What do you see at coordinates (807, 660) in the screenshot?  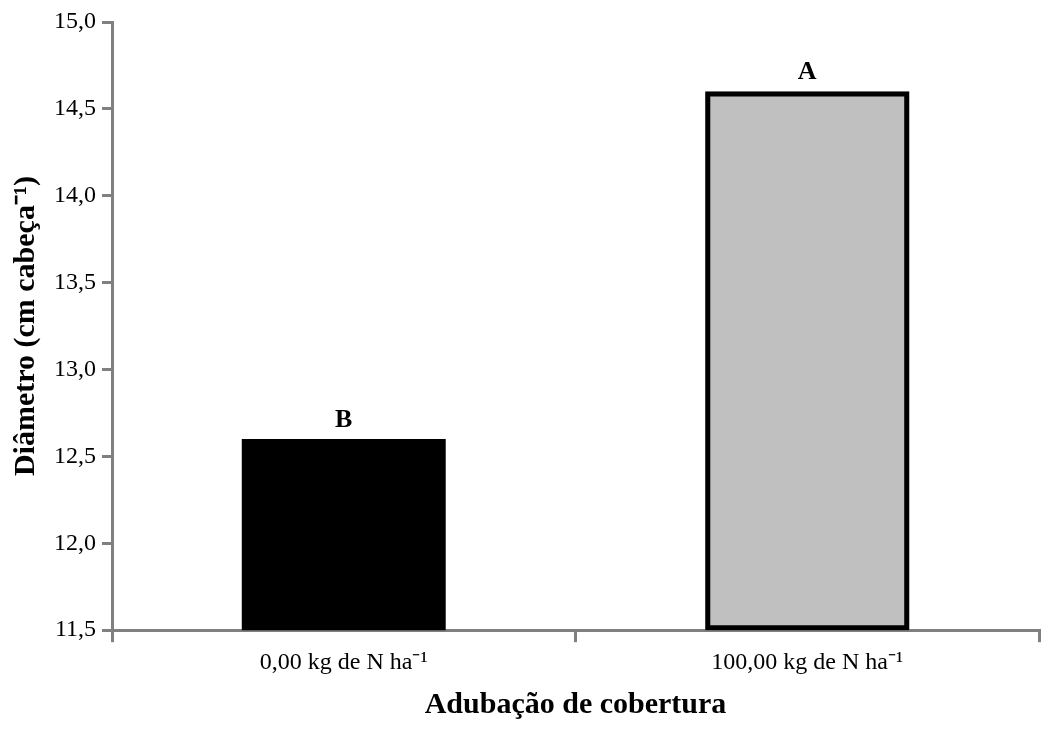 I see `x-tick-label: 100,00 kg de N ha⁻¹` at bounding box center [807, 660].